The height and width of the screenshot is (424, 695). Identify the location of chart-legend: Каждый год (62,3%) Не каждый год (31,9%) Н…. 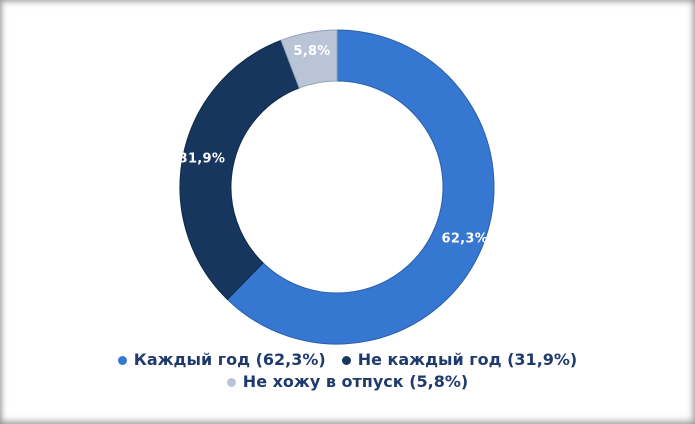
(347, 371).